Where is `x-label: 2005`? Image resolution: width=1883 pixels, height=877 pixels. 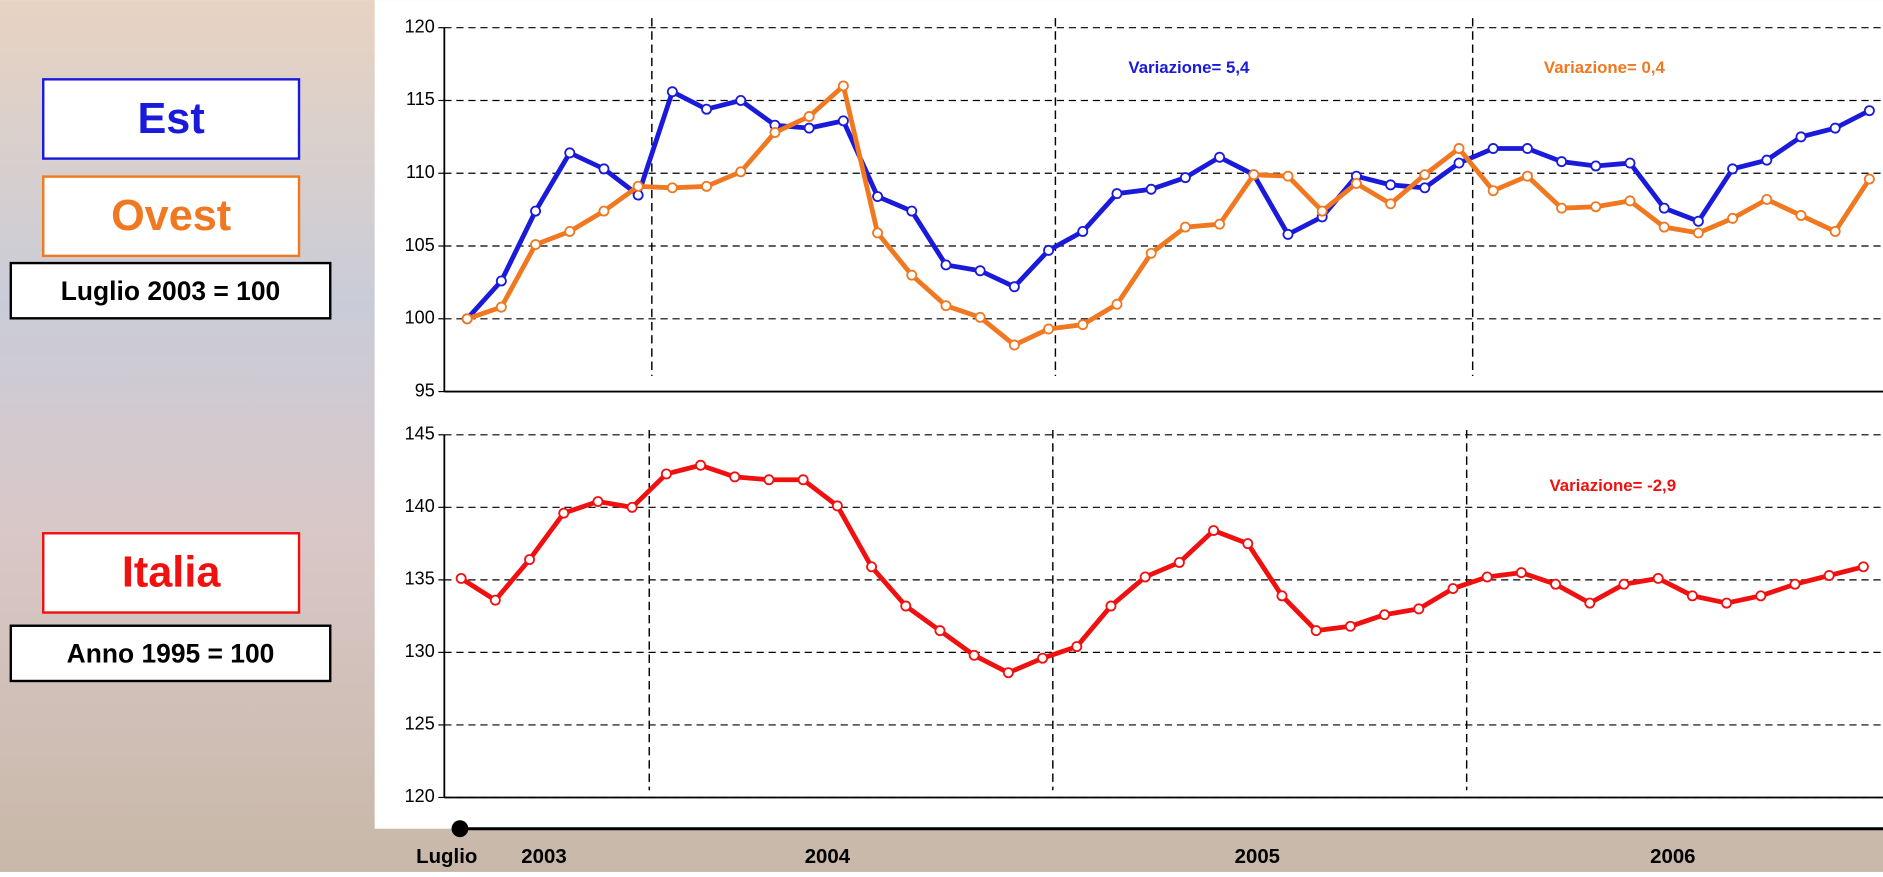 x-label: 2005 is located at coordinates (1257, 857).